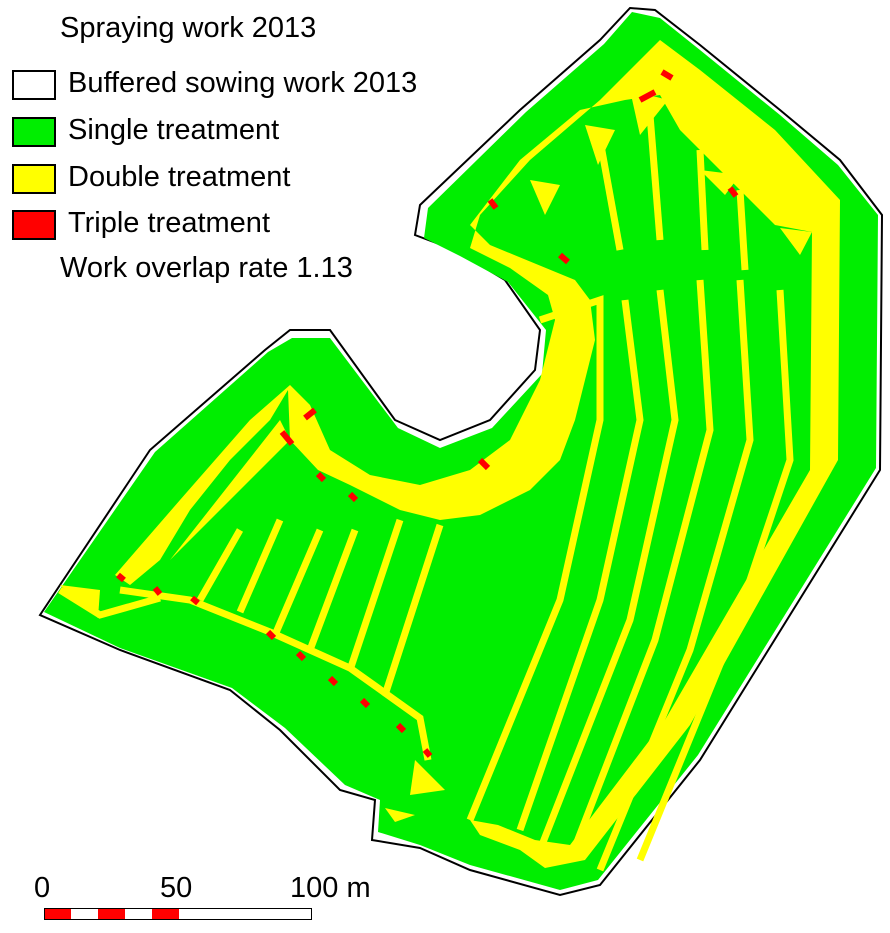 The image size is (890, 933). I want to click on scale-label-50: 50, so click(176, 888).